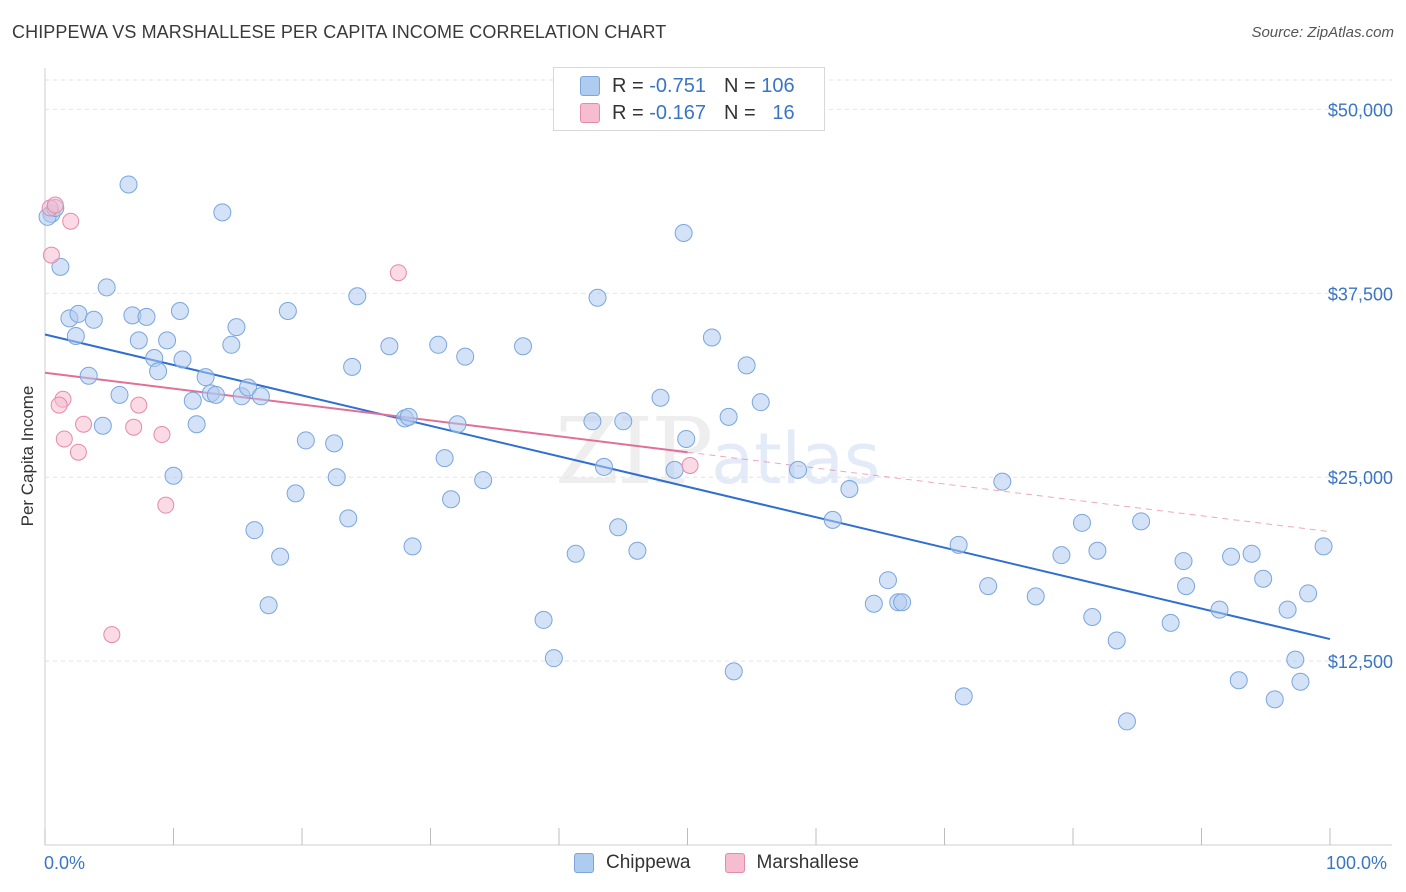 The width and height of the screenshot is (1406, 892). Describe the element at coordinates (677, 85) in the screenshot. I see `legend-r-value: -0.751` at that location.